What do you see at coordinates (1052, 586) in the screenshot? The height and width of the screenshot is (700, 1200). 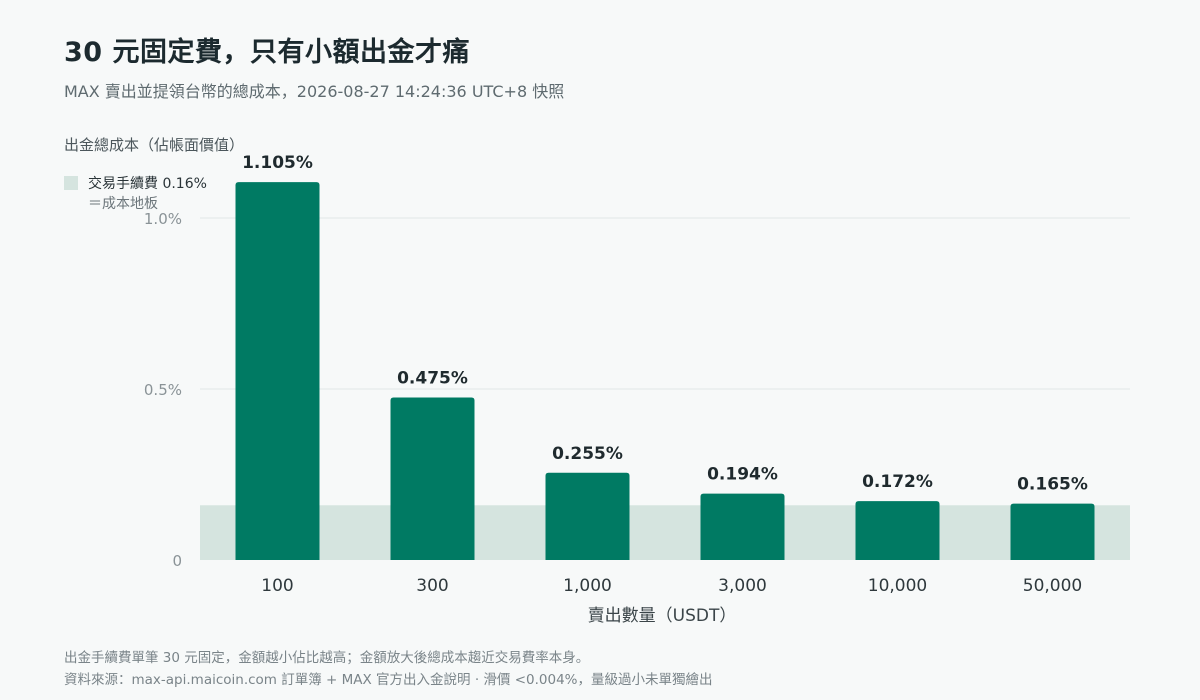 I see `x-tick-label: 50,000` at bounding box center [1052, 586].